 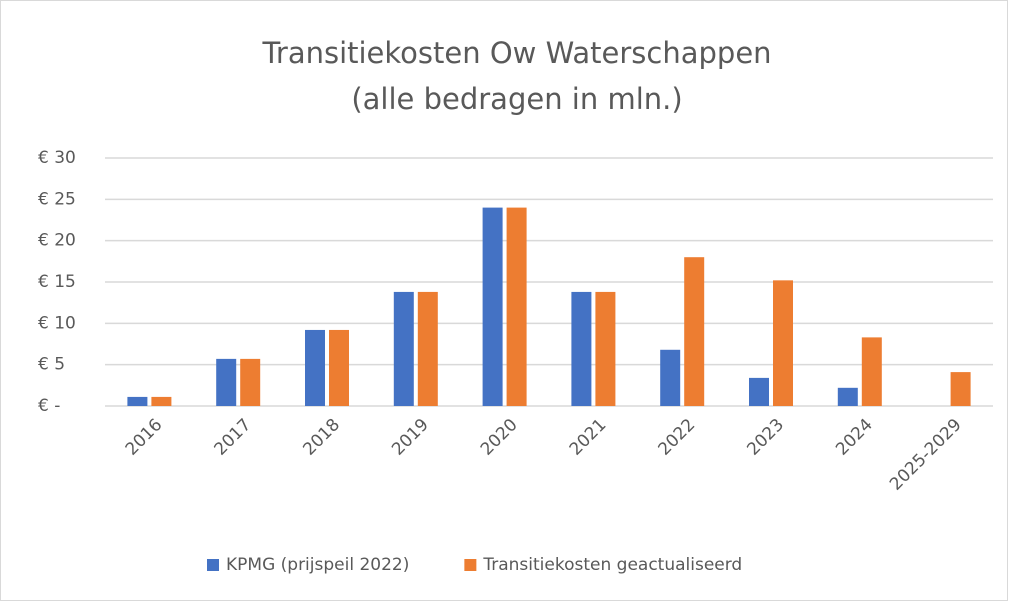 I want to click on y-tick-label: € 25, so click(x=57, y=199).